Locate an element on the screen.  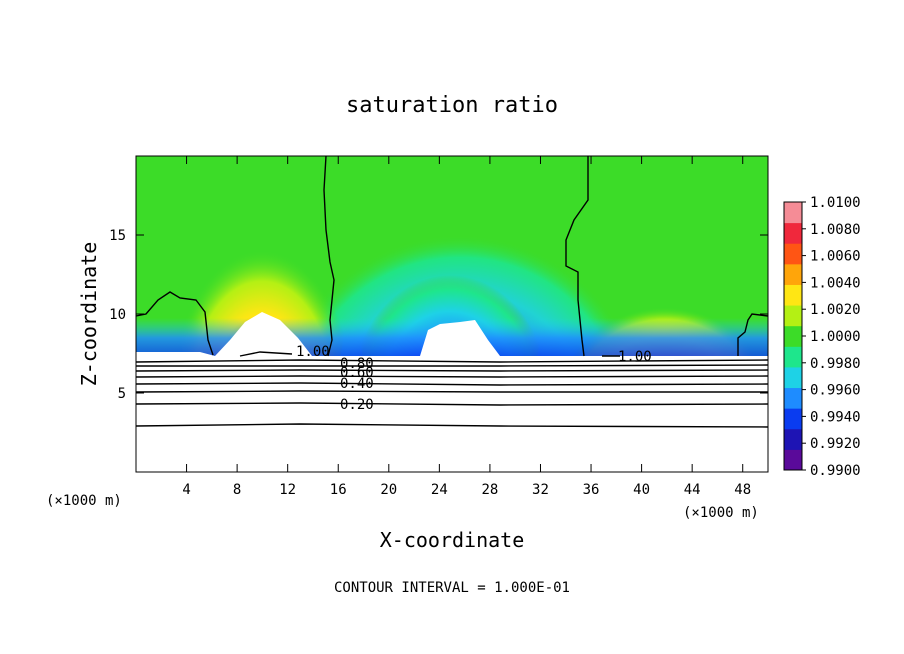
x-tick-label: 24 is located at coordinates (439, 490).